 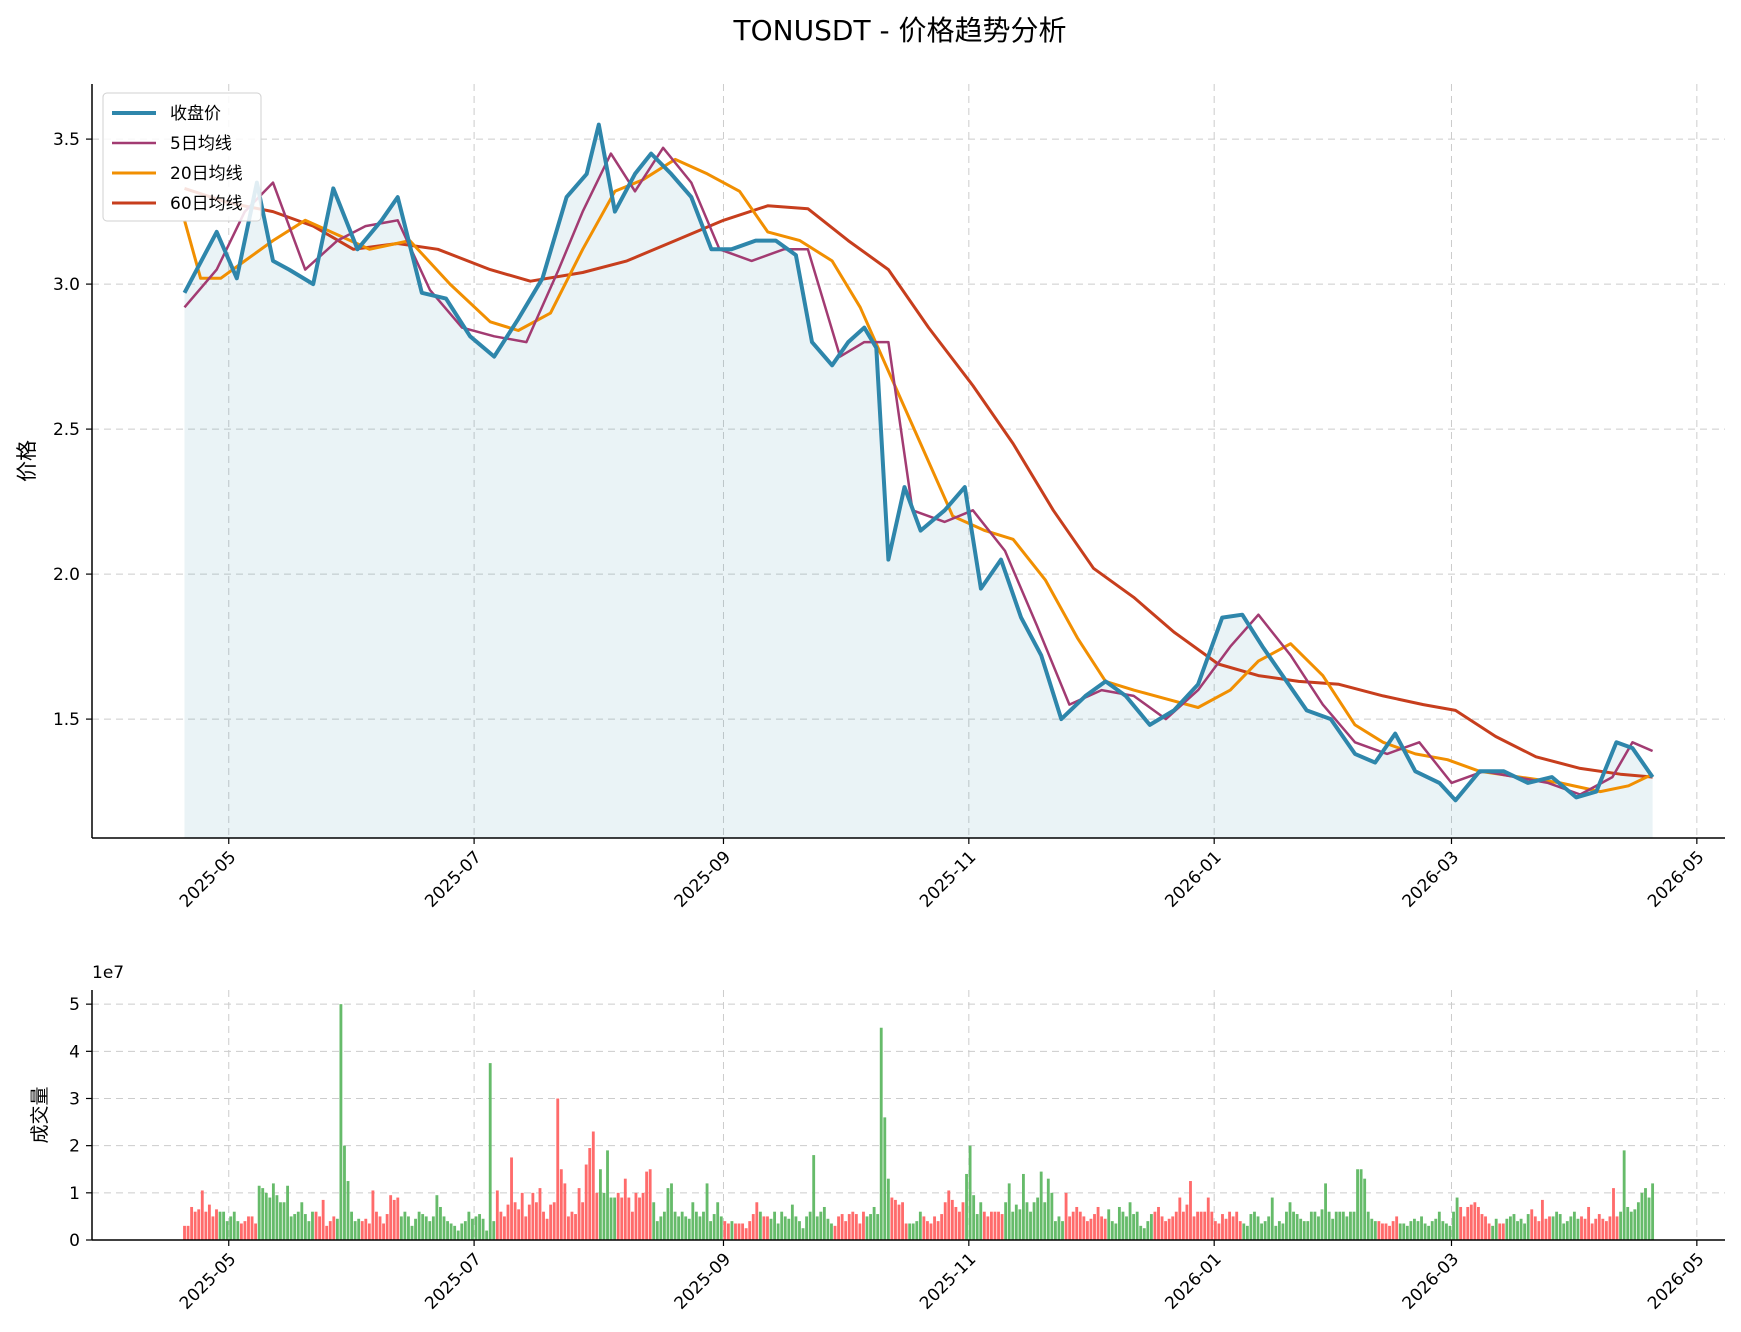 I want to click on price-xtick-label-3: 2025-11, so click(x=948, y=879).